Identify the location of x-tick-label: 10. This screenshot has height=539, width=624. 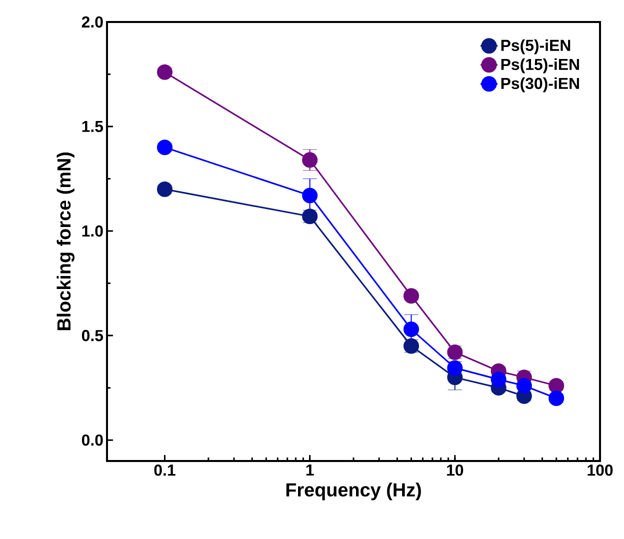
(455, 470).